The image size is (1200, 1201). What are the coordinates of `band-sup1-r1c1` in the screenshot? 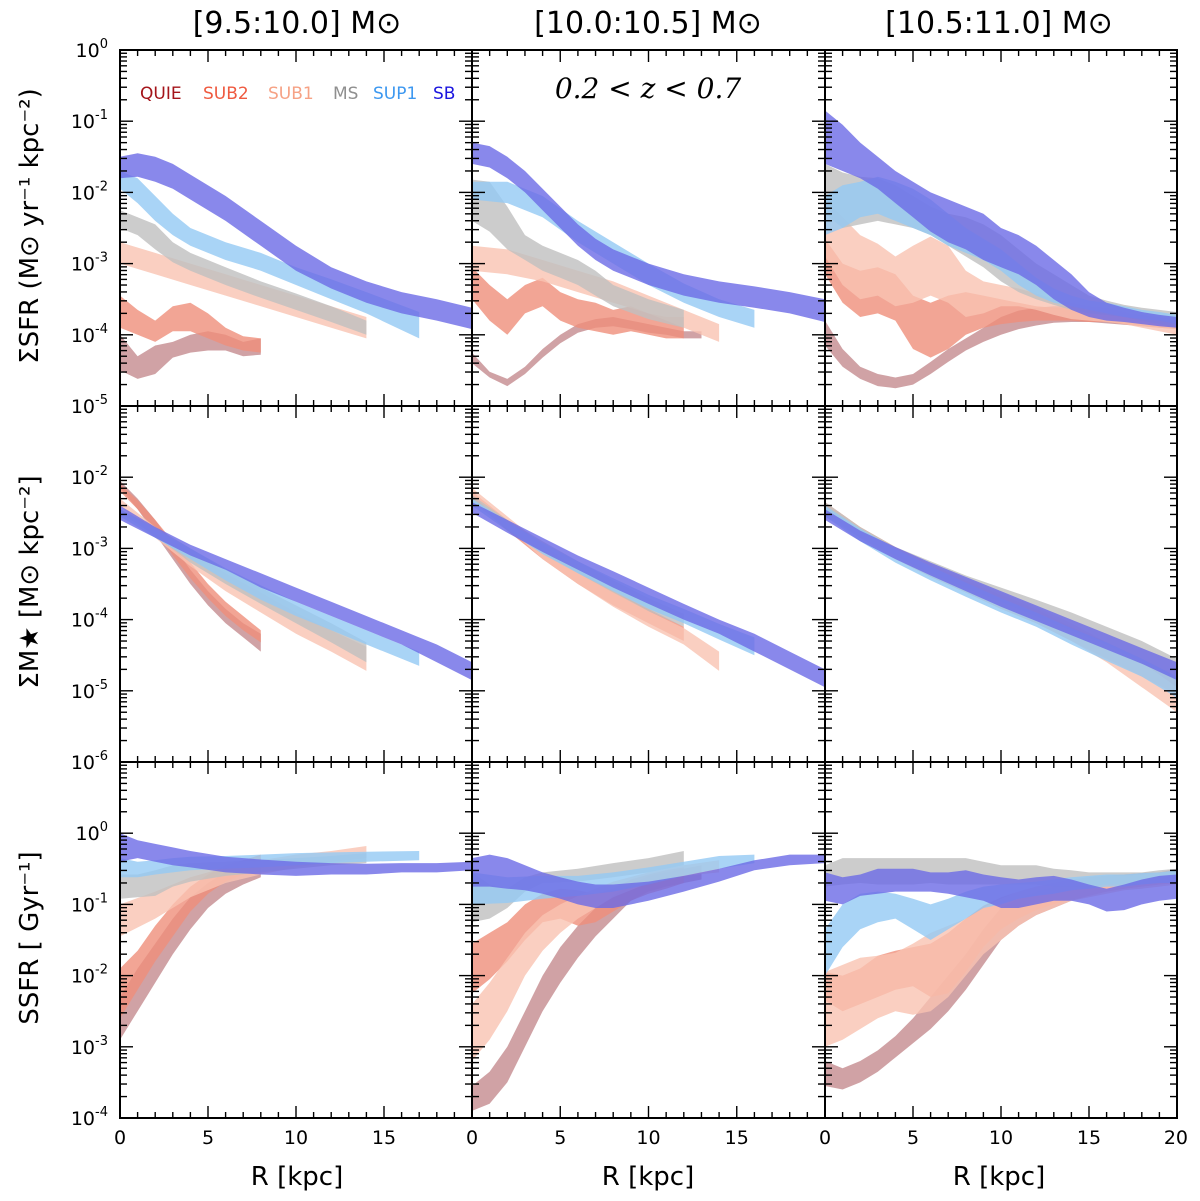 It's located at (270, 255).